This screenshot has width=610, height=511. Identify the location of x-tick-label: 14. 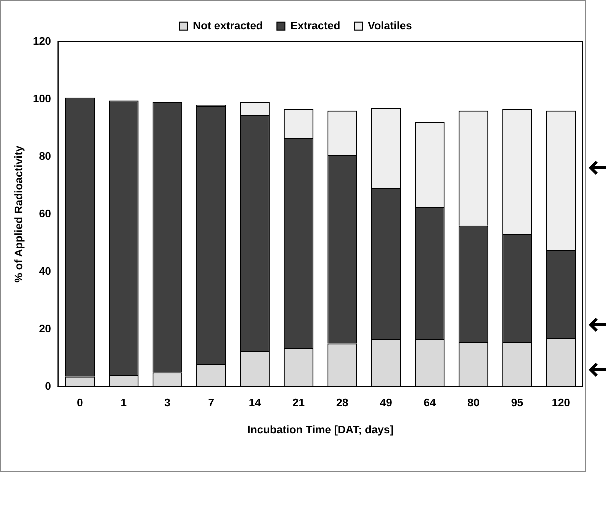
(255, 404).